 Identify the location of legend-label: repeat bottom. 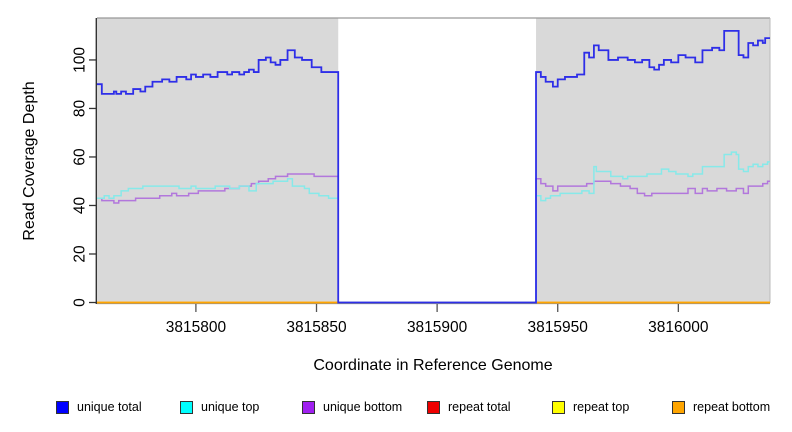
(732, 407).